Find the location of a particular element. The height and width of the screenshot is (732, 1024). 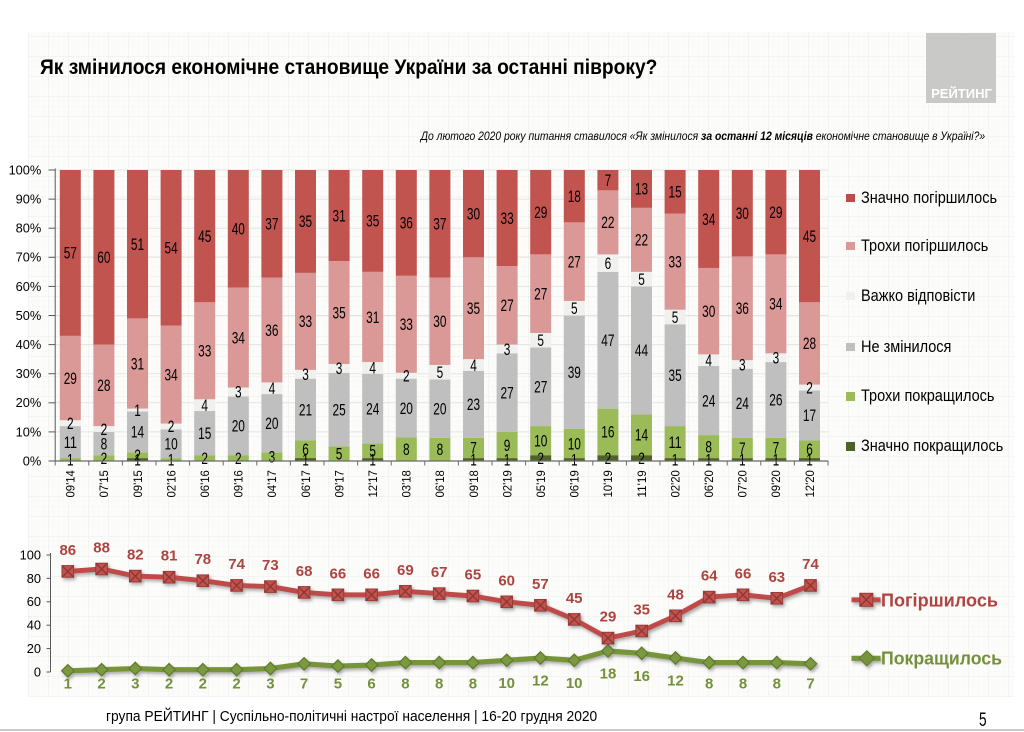

svg-text: 09'18 is located at coordinates (474, 484).